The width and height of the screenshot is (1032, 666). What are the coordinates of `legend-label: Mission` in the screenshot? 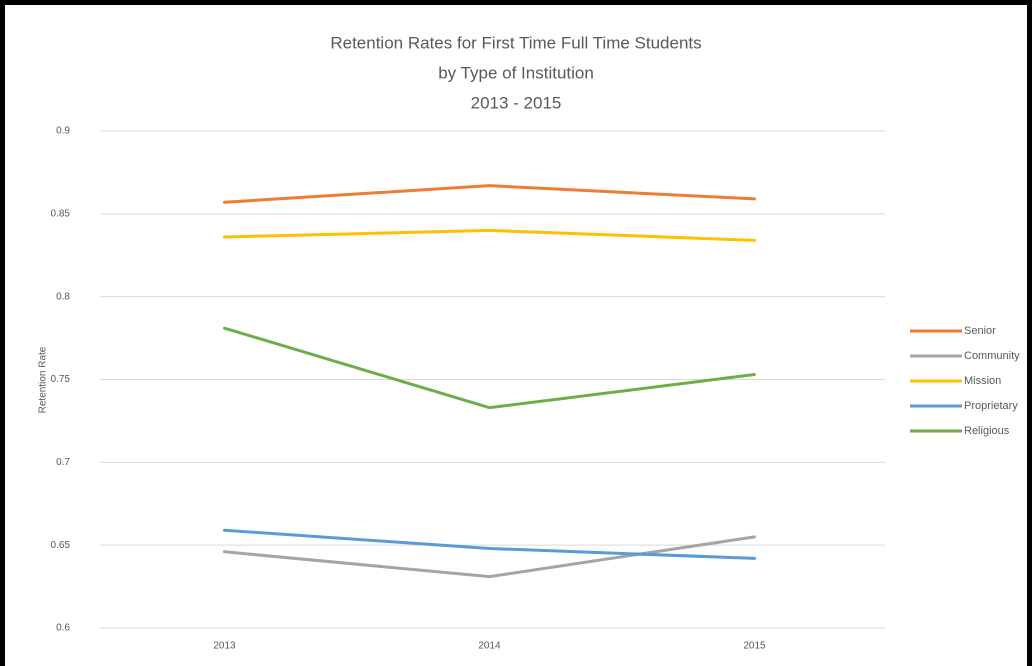 It's located at (982, 381).